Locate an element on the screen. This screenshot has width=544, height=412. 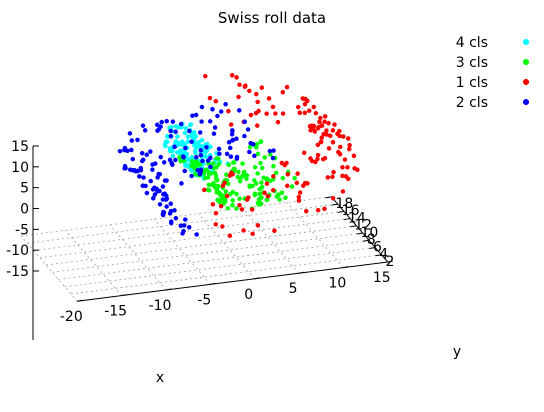
chart-title: Swiss roll data is located at coordinates (272, 18).